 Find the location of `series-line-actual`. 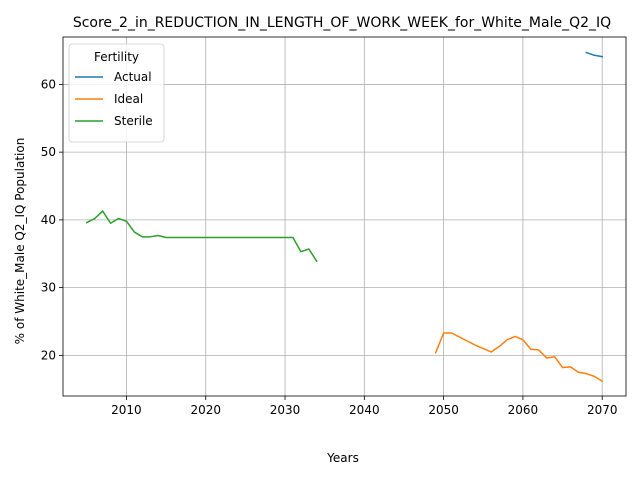

series-line-actual is located at coordinates (594, 54).